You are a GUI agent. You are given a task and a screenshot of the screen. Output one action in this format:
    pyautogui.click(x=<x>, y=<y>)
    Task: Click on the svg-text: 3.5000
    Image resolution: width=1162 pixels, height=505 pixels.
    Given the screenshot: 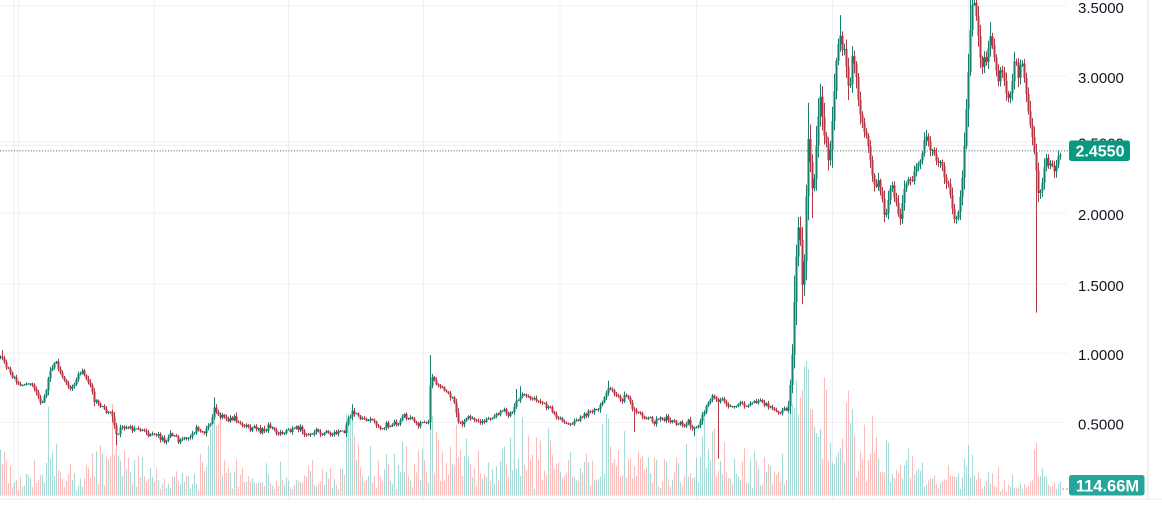 What is the action you would take?
    pyautogui.click(x=1101, y=8)
    